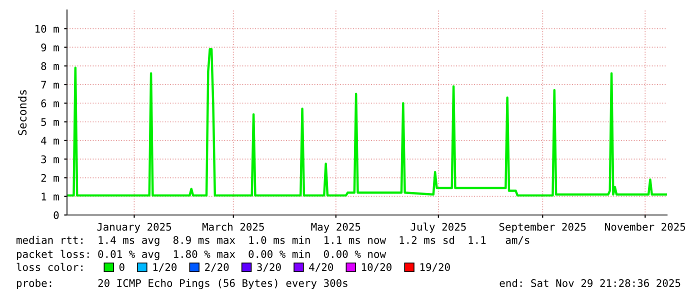 This screenshot has width=697, height=297. I want to click on x-tick-label: July 2025, so click(438, 227).